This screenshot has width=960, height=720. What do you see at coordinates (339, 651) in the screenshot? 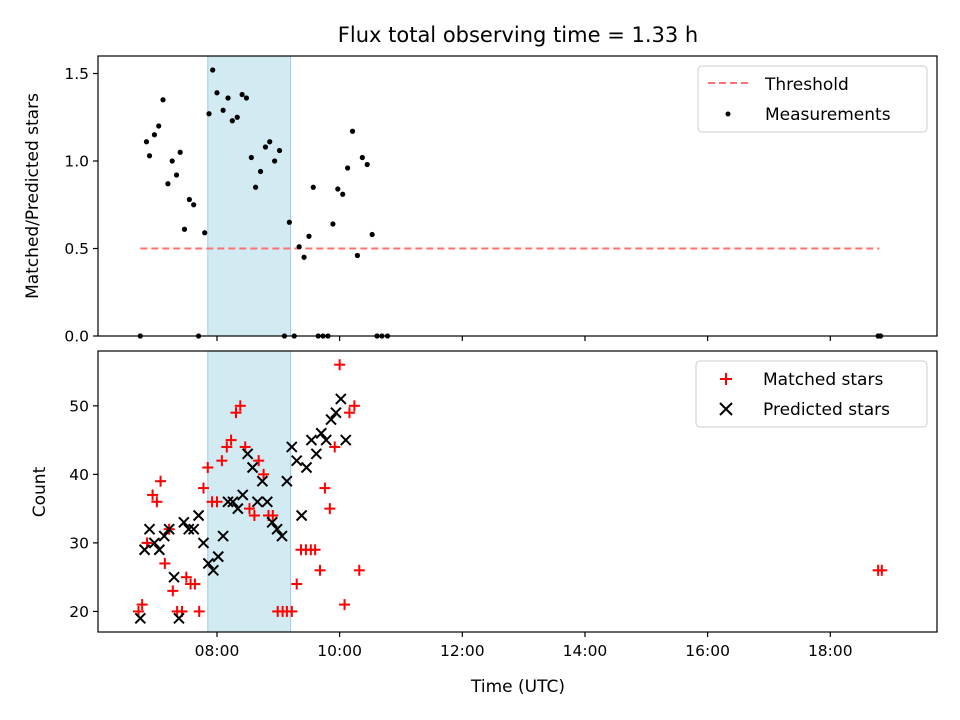
I see `x-tick-label: 10:00` at bounding box center [339, 651].